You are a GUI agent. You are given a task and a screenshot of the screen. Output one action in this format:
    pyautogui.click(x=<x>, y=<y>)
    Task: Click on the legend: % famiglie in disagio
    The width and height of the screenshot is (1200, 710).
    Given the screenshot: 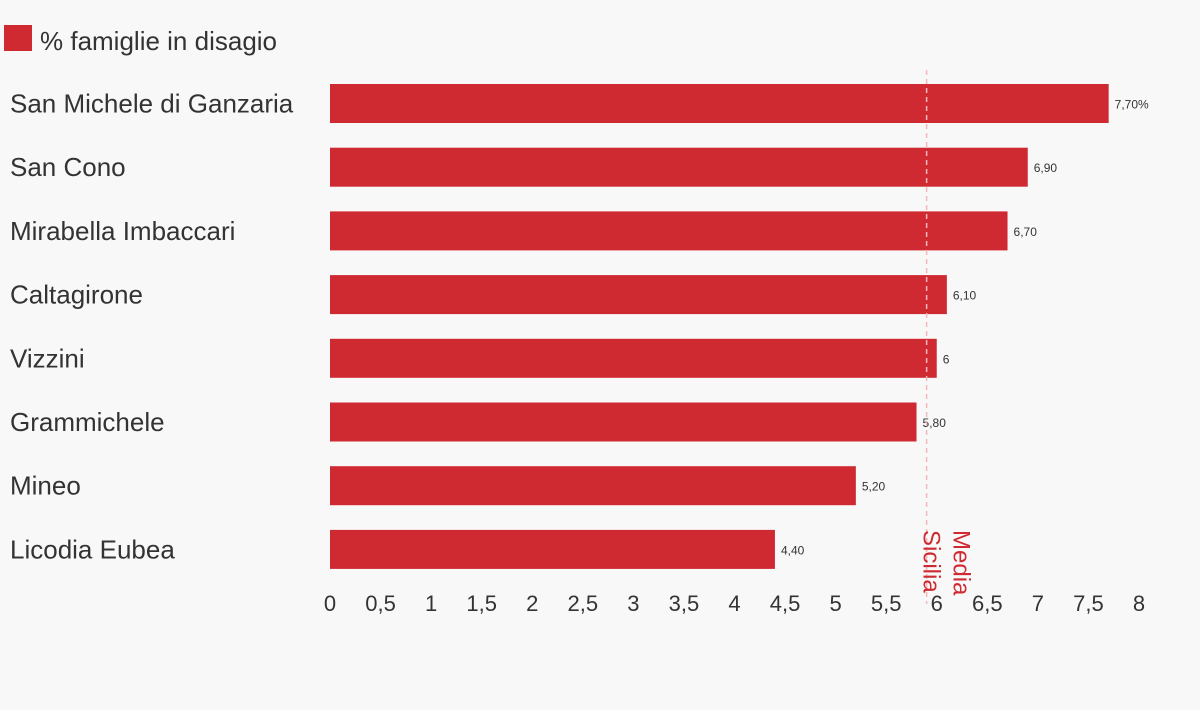 What is the action you would take?
    pyautogui.click(x=140, y=40)
    